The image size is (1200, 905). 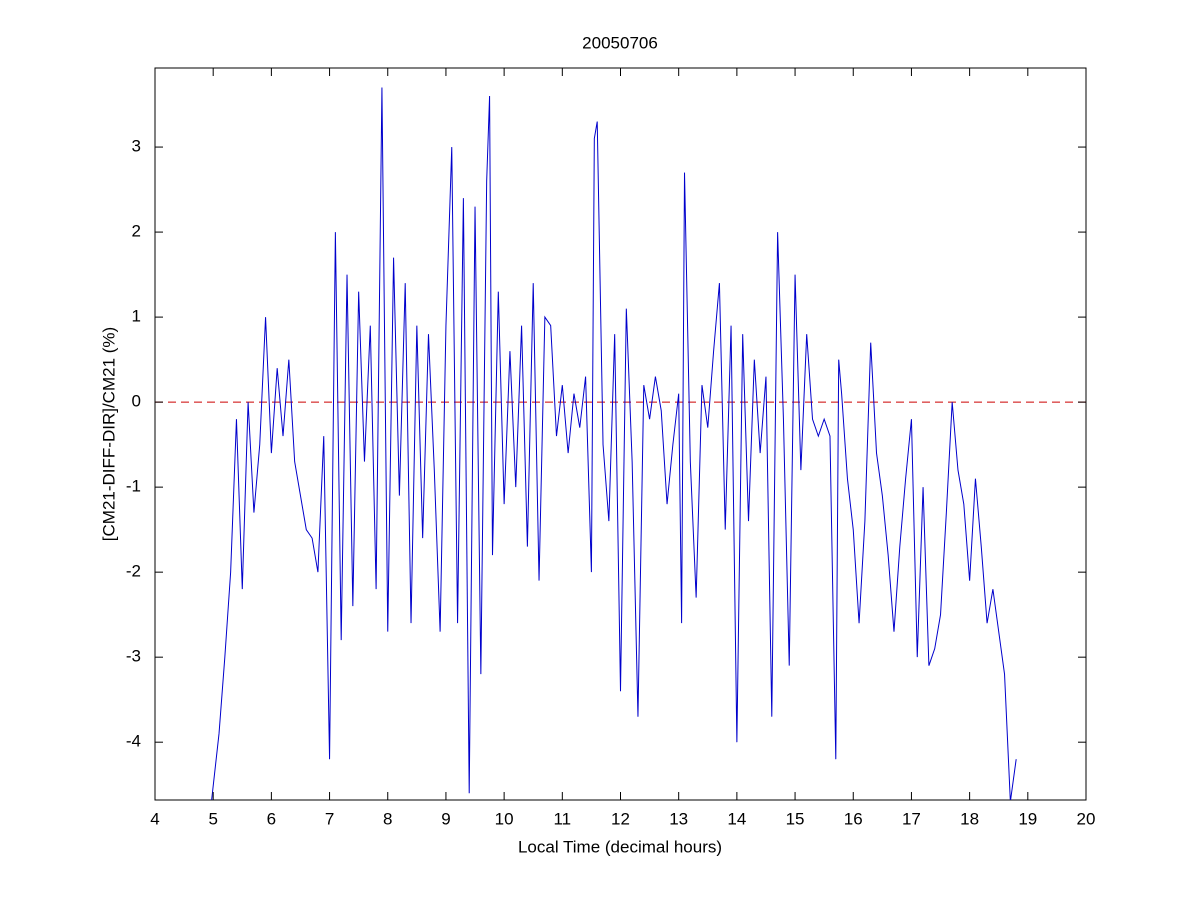 What do you see at coordinates (136, 401) in the screenshot?
I see `y-tick-label: 0` at bounding box center [136, 401].